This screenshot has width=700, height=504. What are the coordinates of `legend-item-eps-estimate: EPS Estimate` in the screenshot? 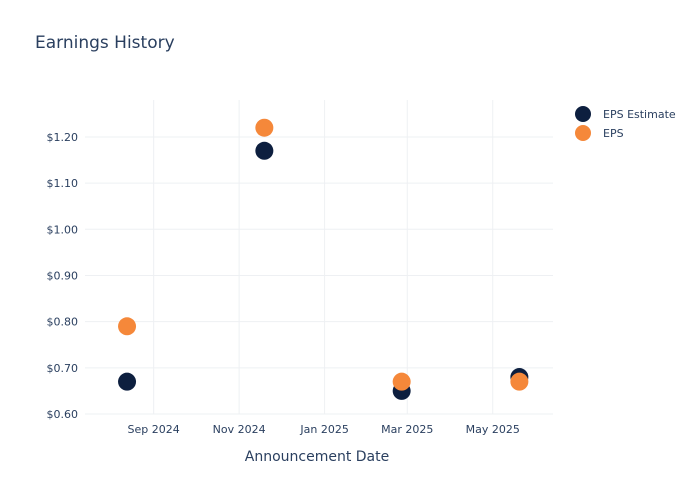 It's located at (625, 114).